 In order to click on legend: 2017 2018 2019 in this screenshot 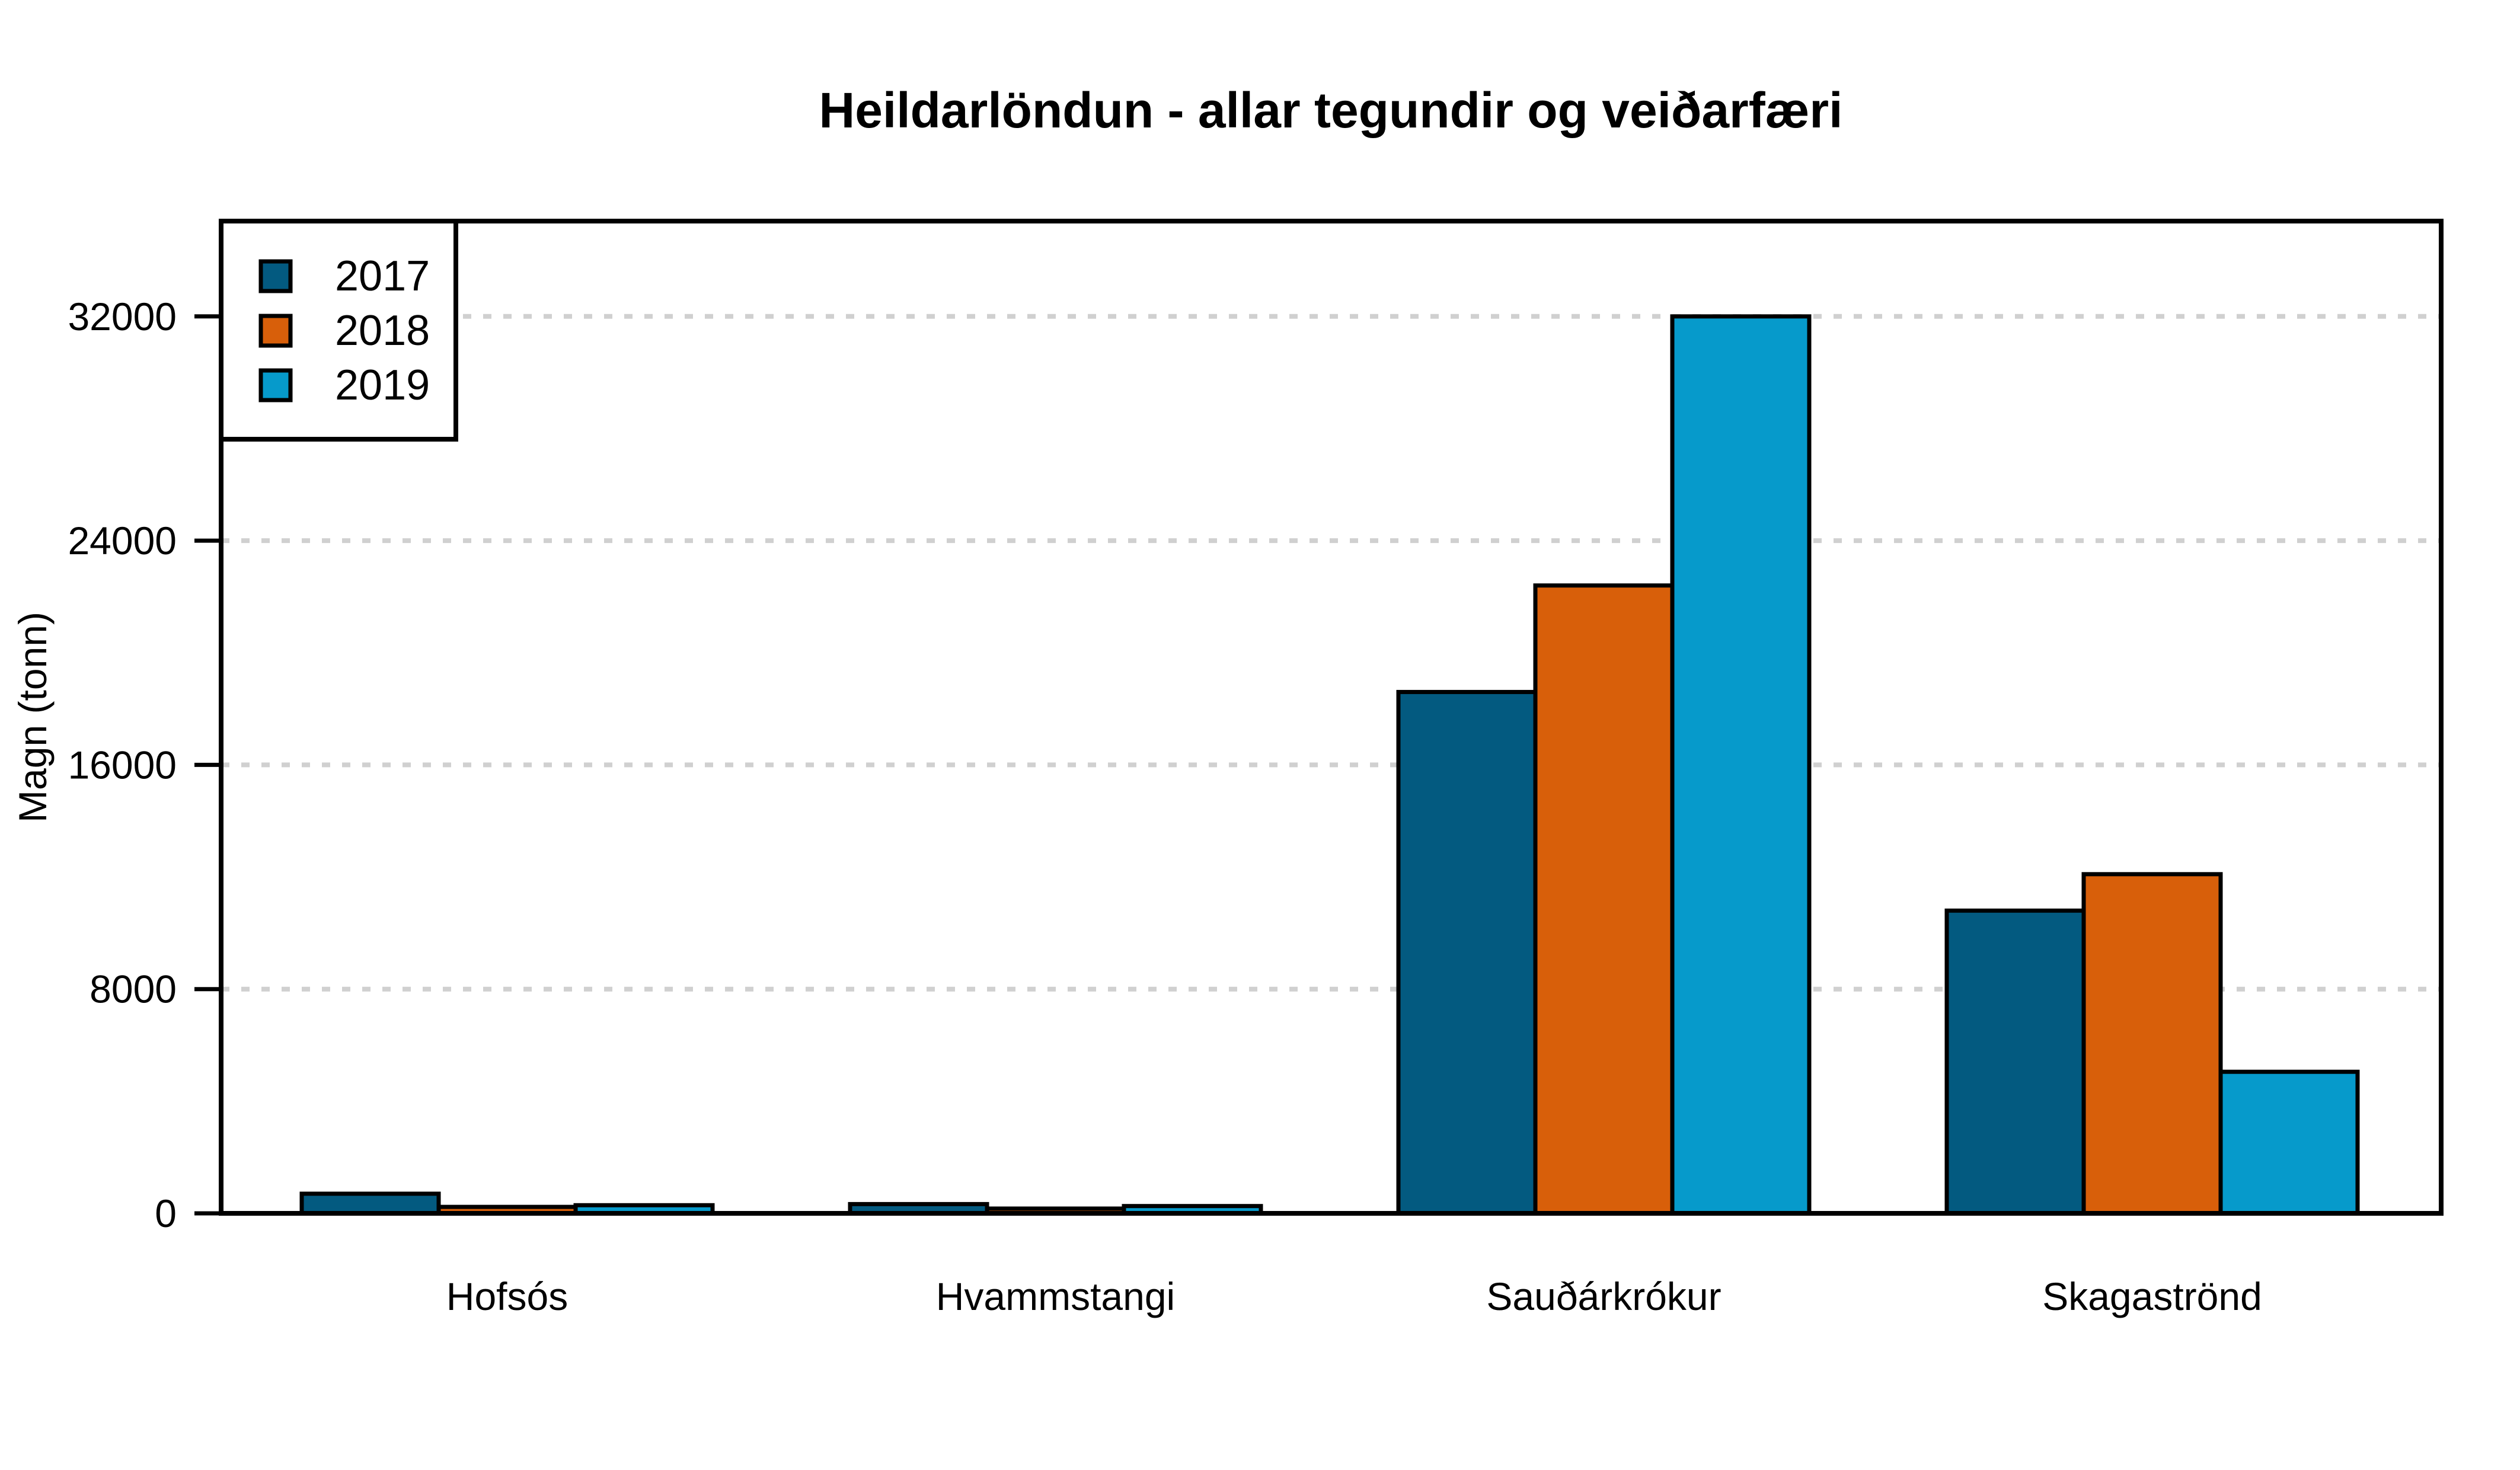, I will do `click(338, 330)`.